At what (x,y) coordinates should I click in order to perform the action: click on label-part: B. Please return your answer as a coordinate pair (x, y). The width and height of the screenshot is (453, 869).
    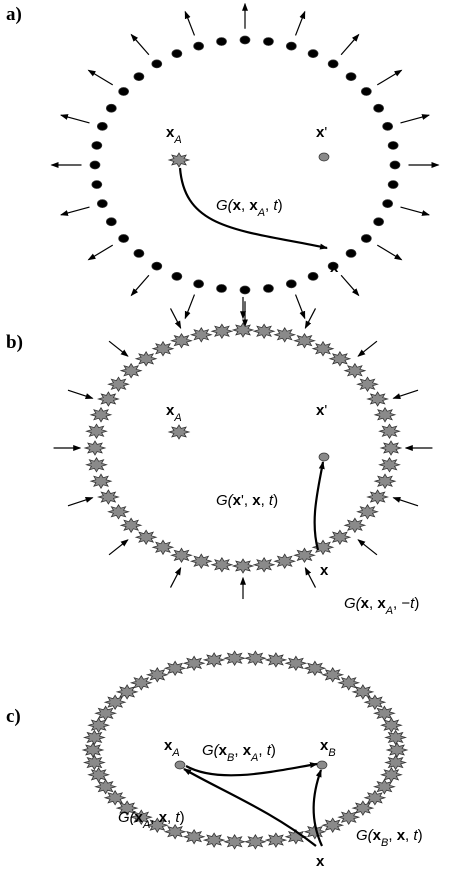
    Looking at the image, I should click on (331, 753).